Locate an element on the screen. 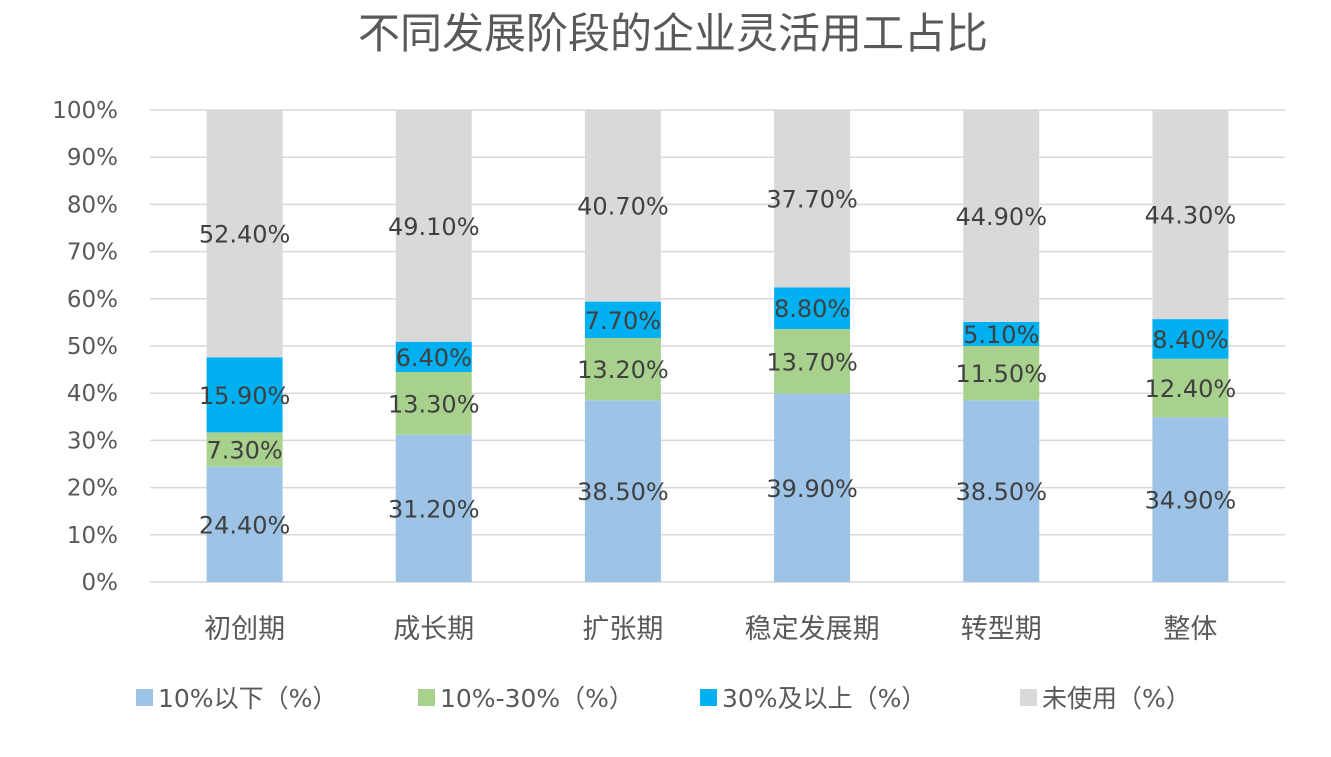 This screenshot has height=757, width=1331. legend-swatch-under-10pct is located at coordinates (144, 697).